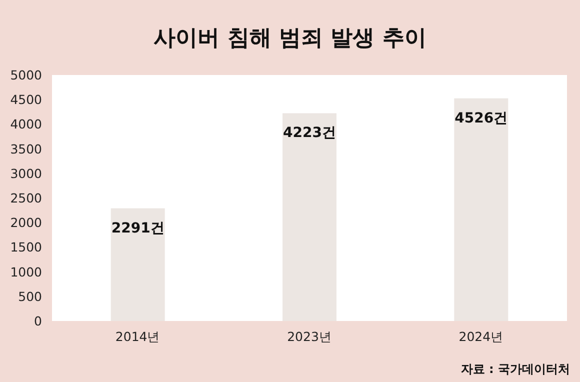 The image size is (580, 382). What do you see at coordinates (481, 118) in the screenshot?
I see `data-label: 4526건` at bounding box center [481, 118].